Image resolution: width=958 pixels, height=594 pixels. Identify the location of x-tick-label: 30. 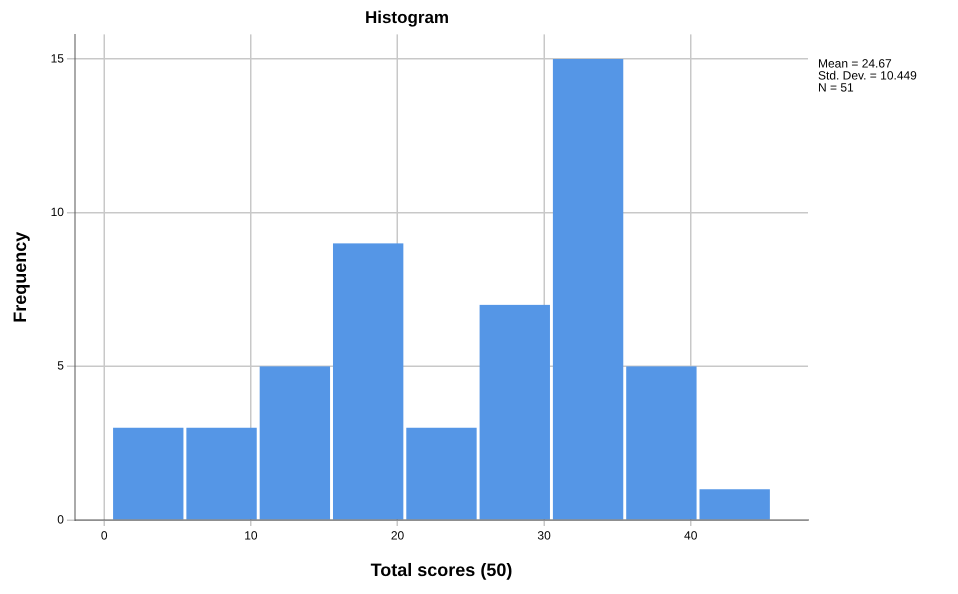
(544, 535).